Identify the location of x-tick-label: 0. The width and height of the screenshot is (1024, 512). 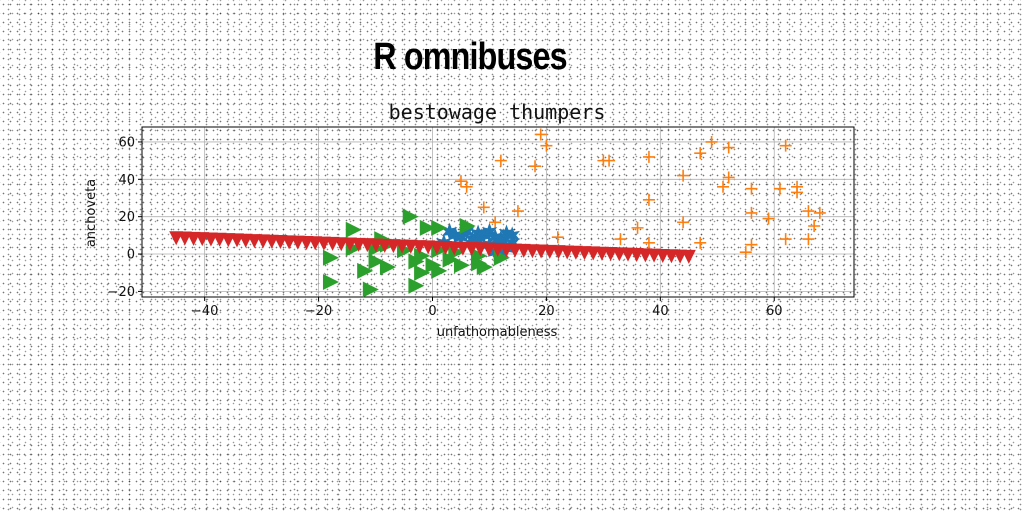
(432, 311).